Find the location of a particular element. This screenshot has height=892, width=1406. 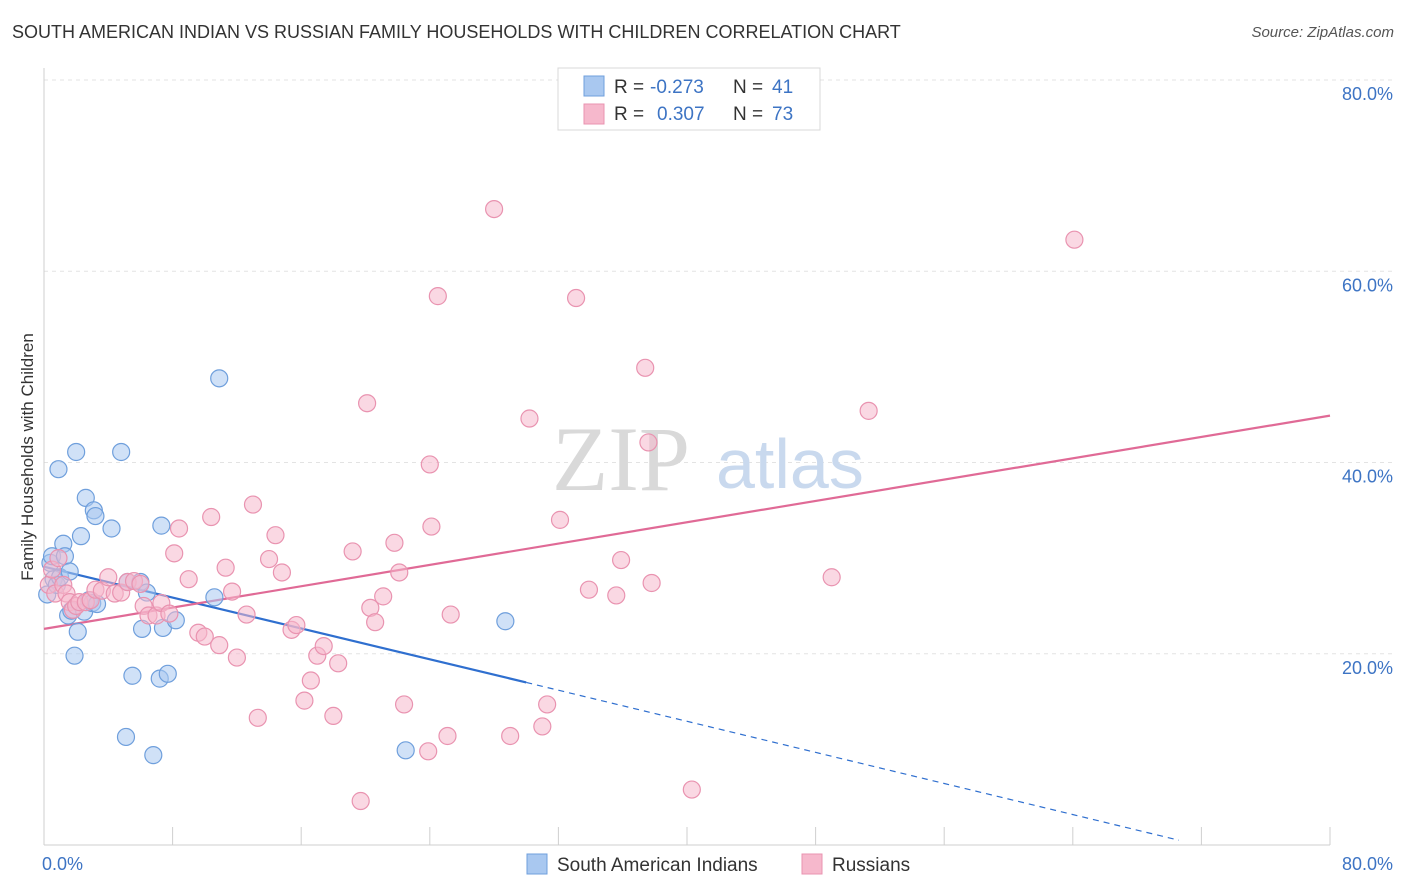

x-tick-label-min: 0.0% is located at coordinates (62, 864).